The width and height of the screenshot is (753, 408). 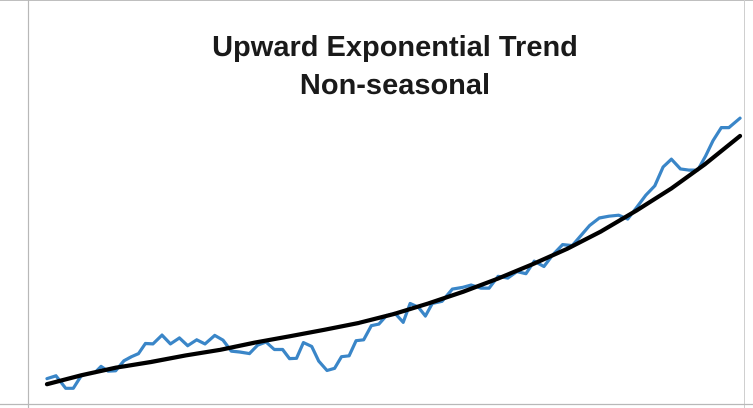 What do you see at coordinates (395, 85) in the screenshot?
I see `chart-title-line-2: Non-seasonal` at bounding box center [395, 85].